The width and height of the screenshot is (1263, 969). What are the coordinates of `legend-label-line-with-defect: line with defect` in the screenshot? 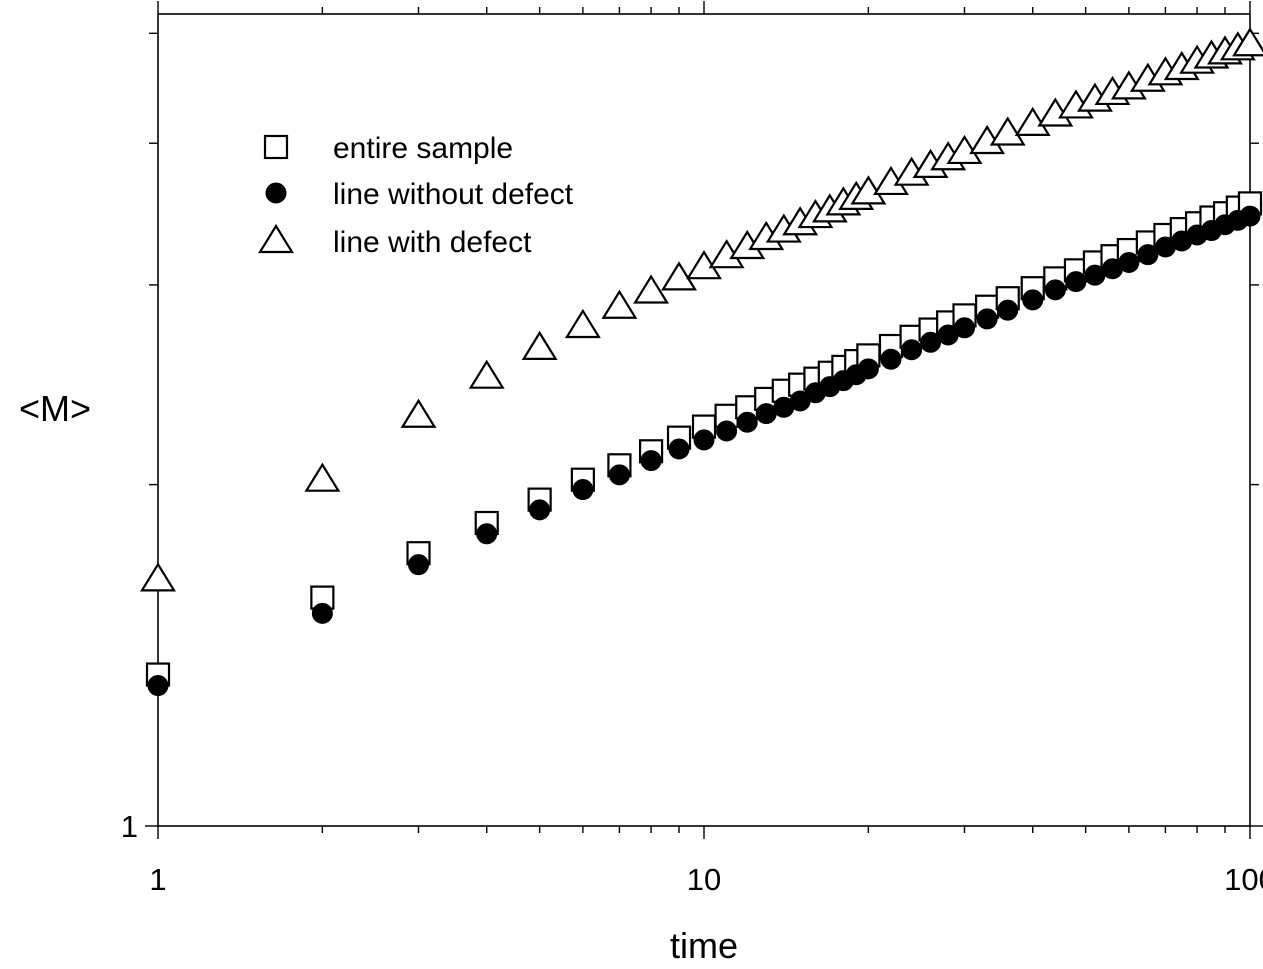 It's located at (432, 242).